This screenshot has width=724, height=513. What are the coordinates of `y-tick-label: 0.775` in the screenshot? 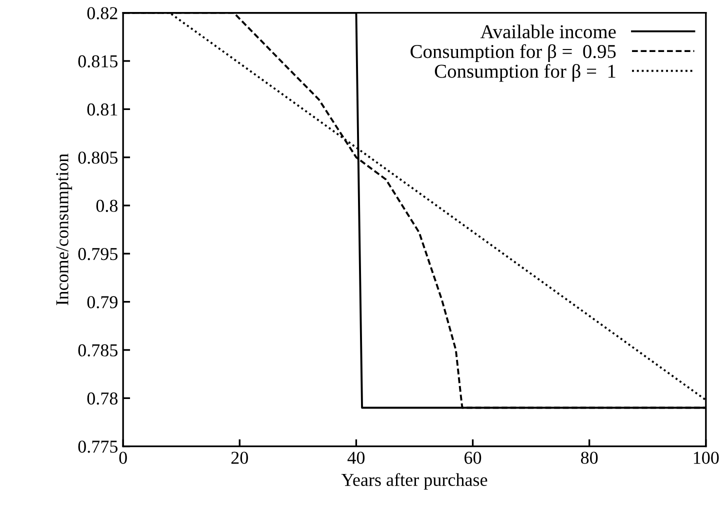 It's located at (98, 446).